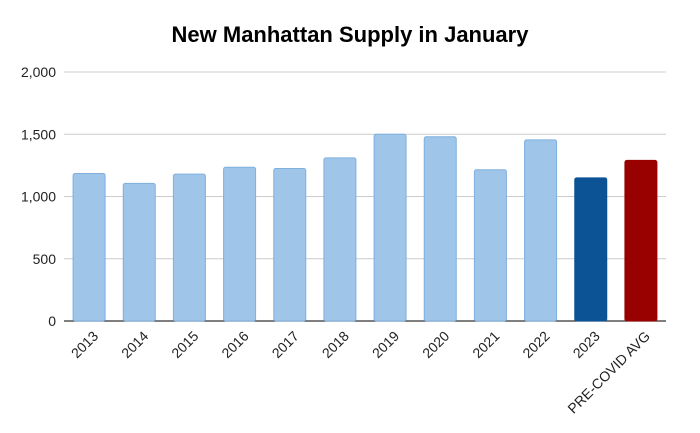 This screenshot has width=700, height=433. I want to click on x-tick-label: 2021, so click(485, 344).